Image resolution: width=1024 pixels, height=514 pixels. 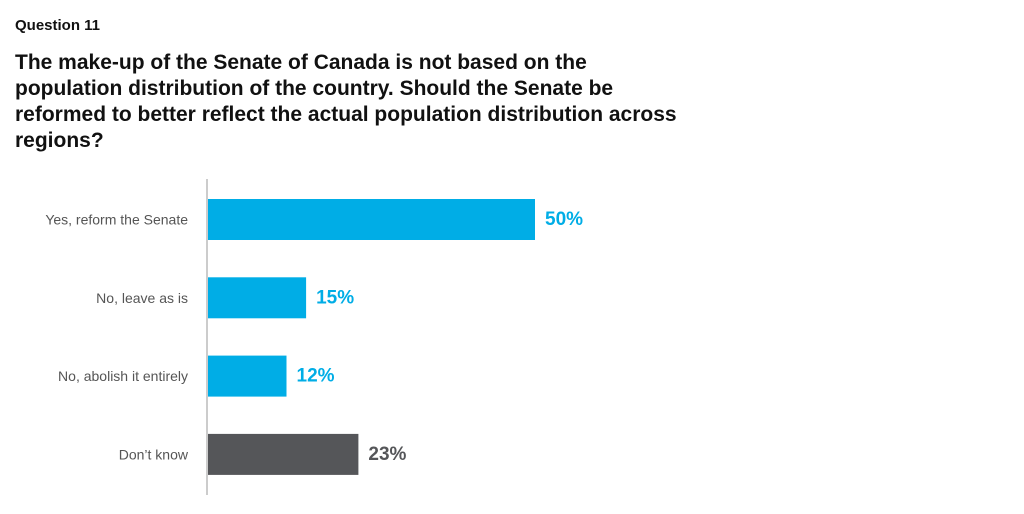 What do you see at coordinates (316, 376) in the screenshot?
I see `value-label-no-abolish-it-entirely: 12%` at bounding box center [316, 376].